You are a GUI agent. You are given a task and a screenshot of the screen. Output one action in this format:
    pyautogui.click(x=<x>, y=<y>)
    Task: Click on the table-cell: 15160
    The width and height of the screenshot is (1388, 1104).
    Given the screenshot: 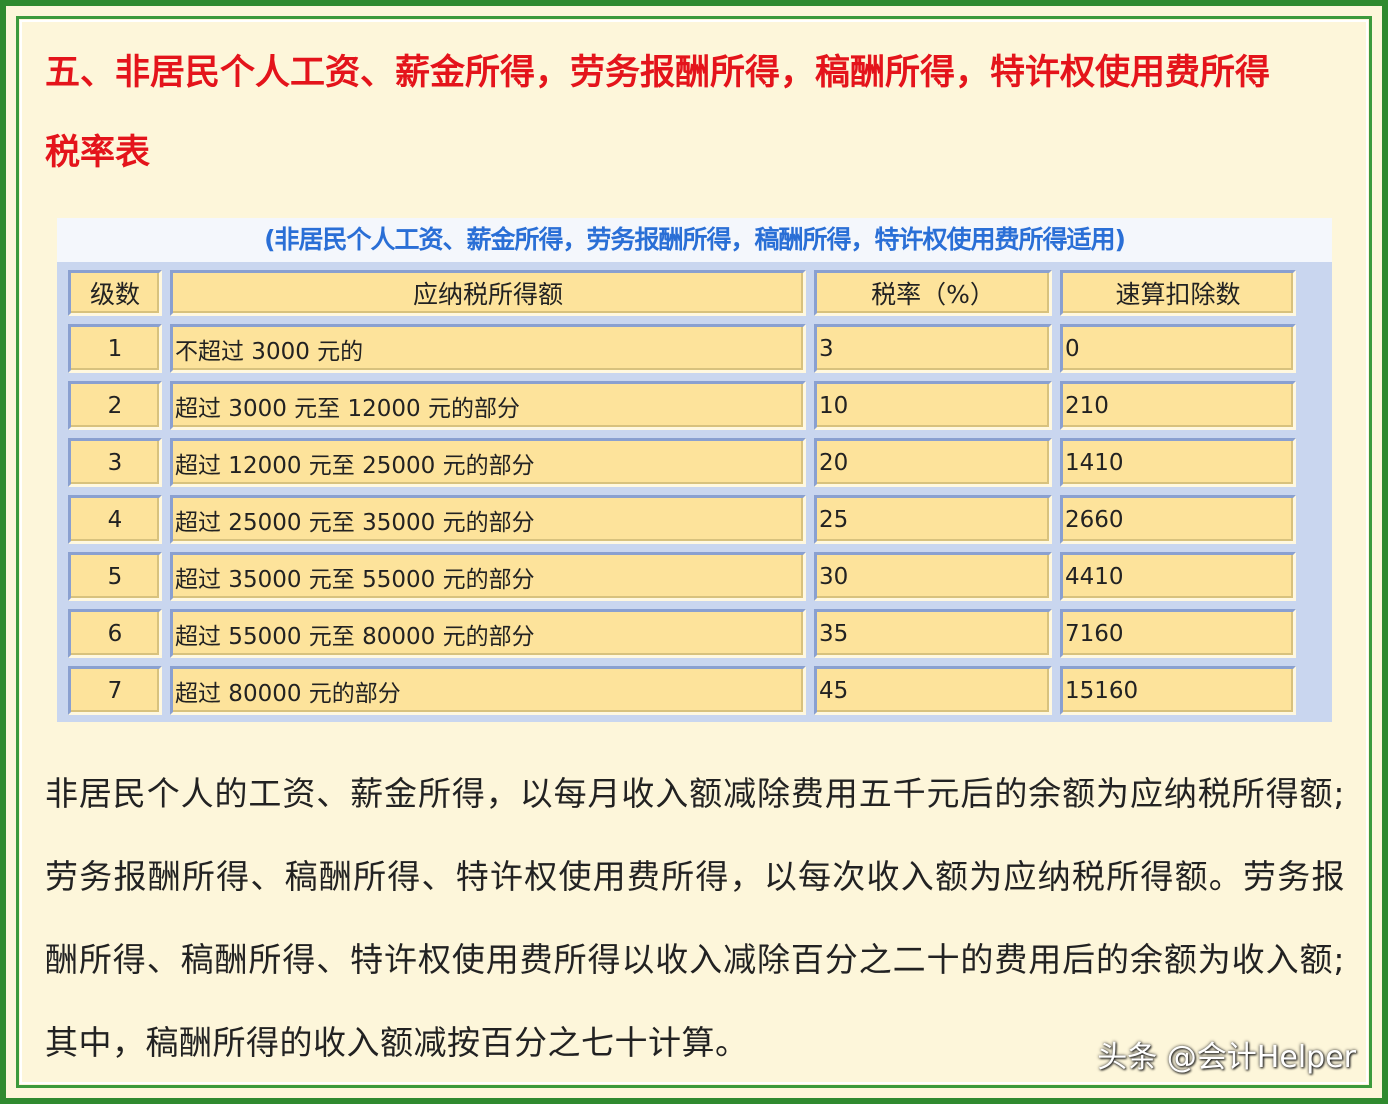 What is the action you would take?
    pyautogui.click(x=1178, y=690)
    